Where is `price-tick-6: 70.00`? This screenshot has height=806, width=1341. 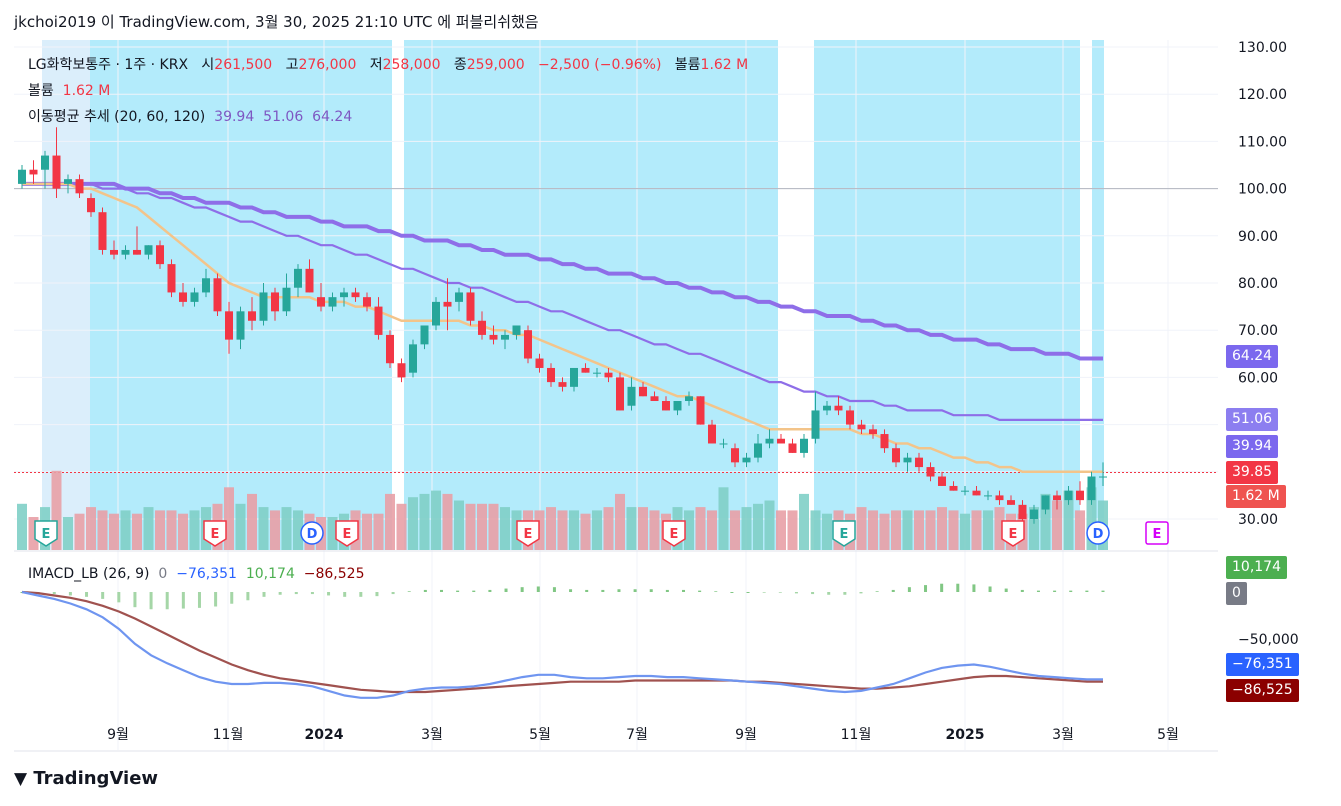
price-tick-6: 70.00 is located at coordinates (1258, 331).